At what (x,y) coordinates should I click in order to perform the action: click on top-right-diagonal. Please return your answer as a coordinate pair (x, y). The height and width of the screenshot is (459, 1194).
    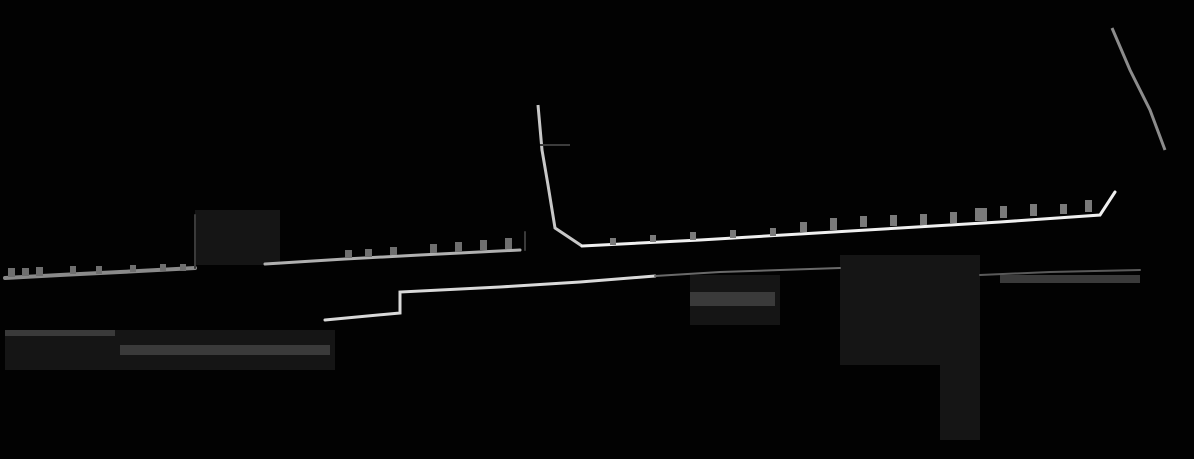
    Looking at the image, I should click on (1138, 89).